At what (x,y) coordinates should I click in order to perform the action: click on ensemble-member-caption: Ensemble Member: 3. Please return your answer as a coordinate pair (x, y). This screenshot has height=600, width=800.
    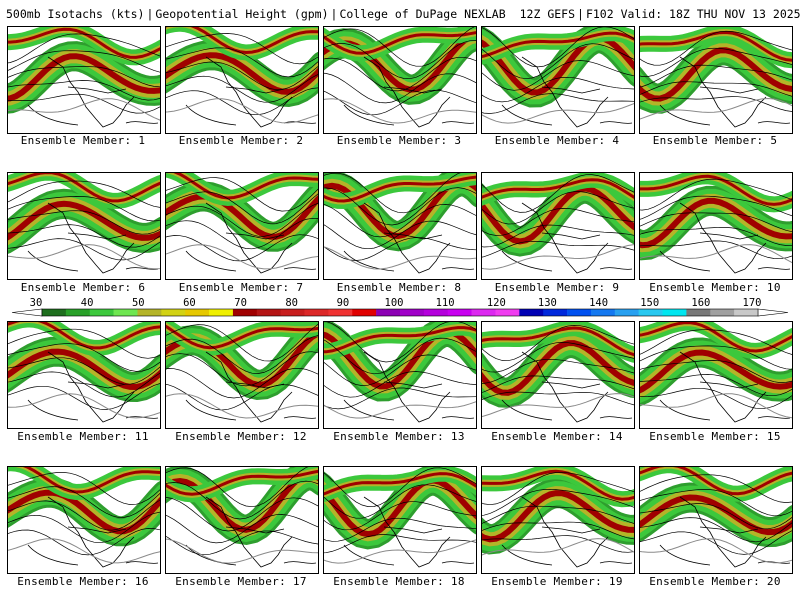
    Looking at the image, I should click on (399, 140).